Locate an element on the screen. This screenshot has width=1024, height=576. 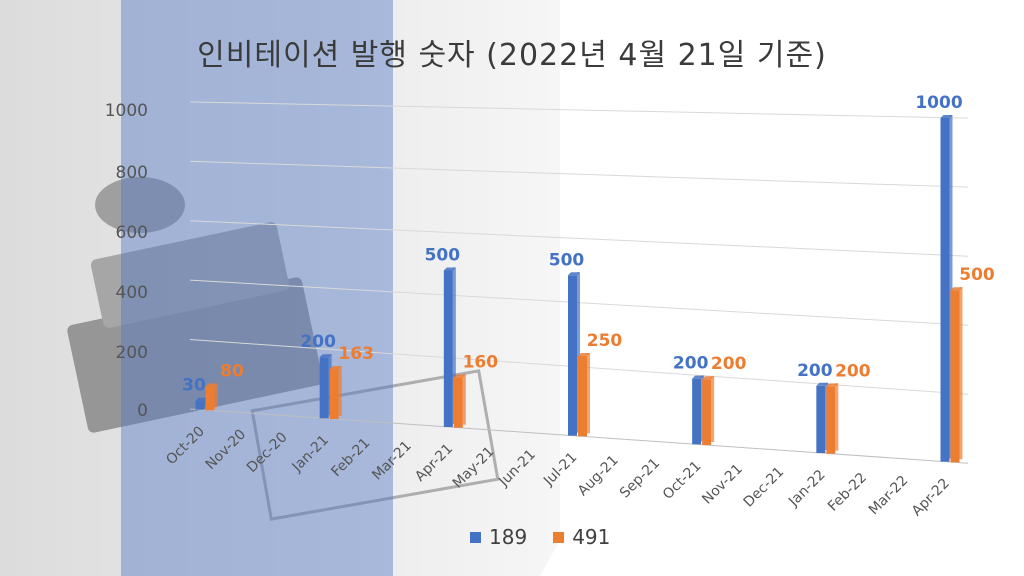
x-tick-label: Aug-21 is located at coordinates (598, 475).